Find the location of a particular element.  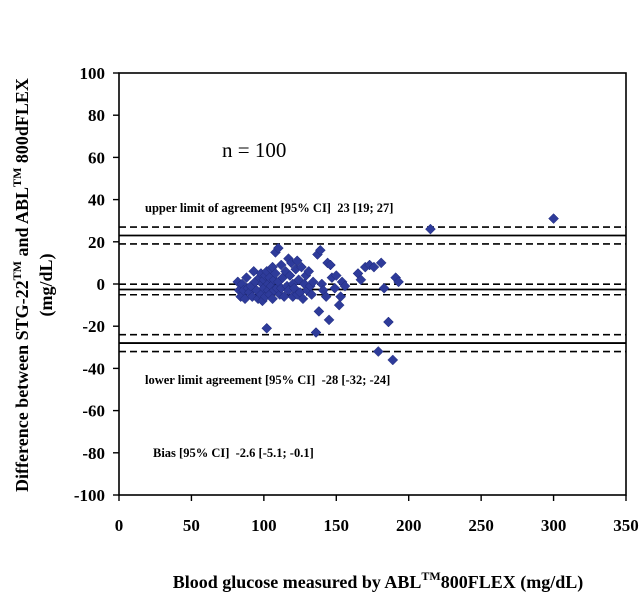

x-tick-label: 250 is located at coordinates (481, 525).